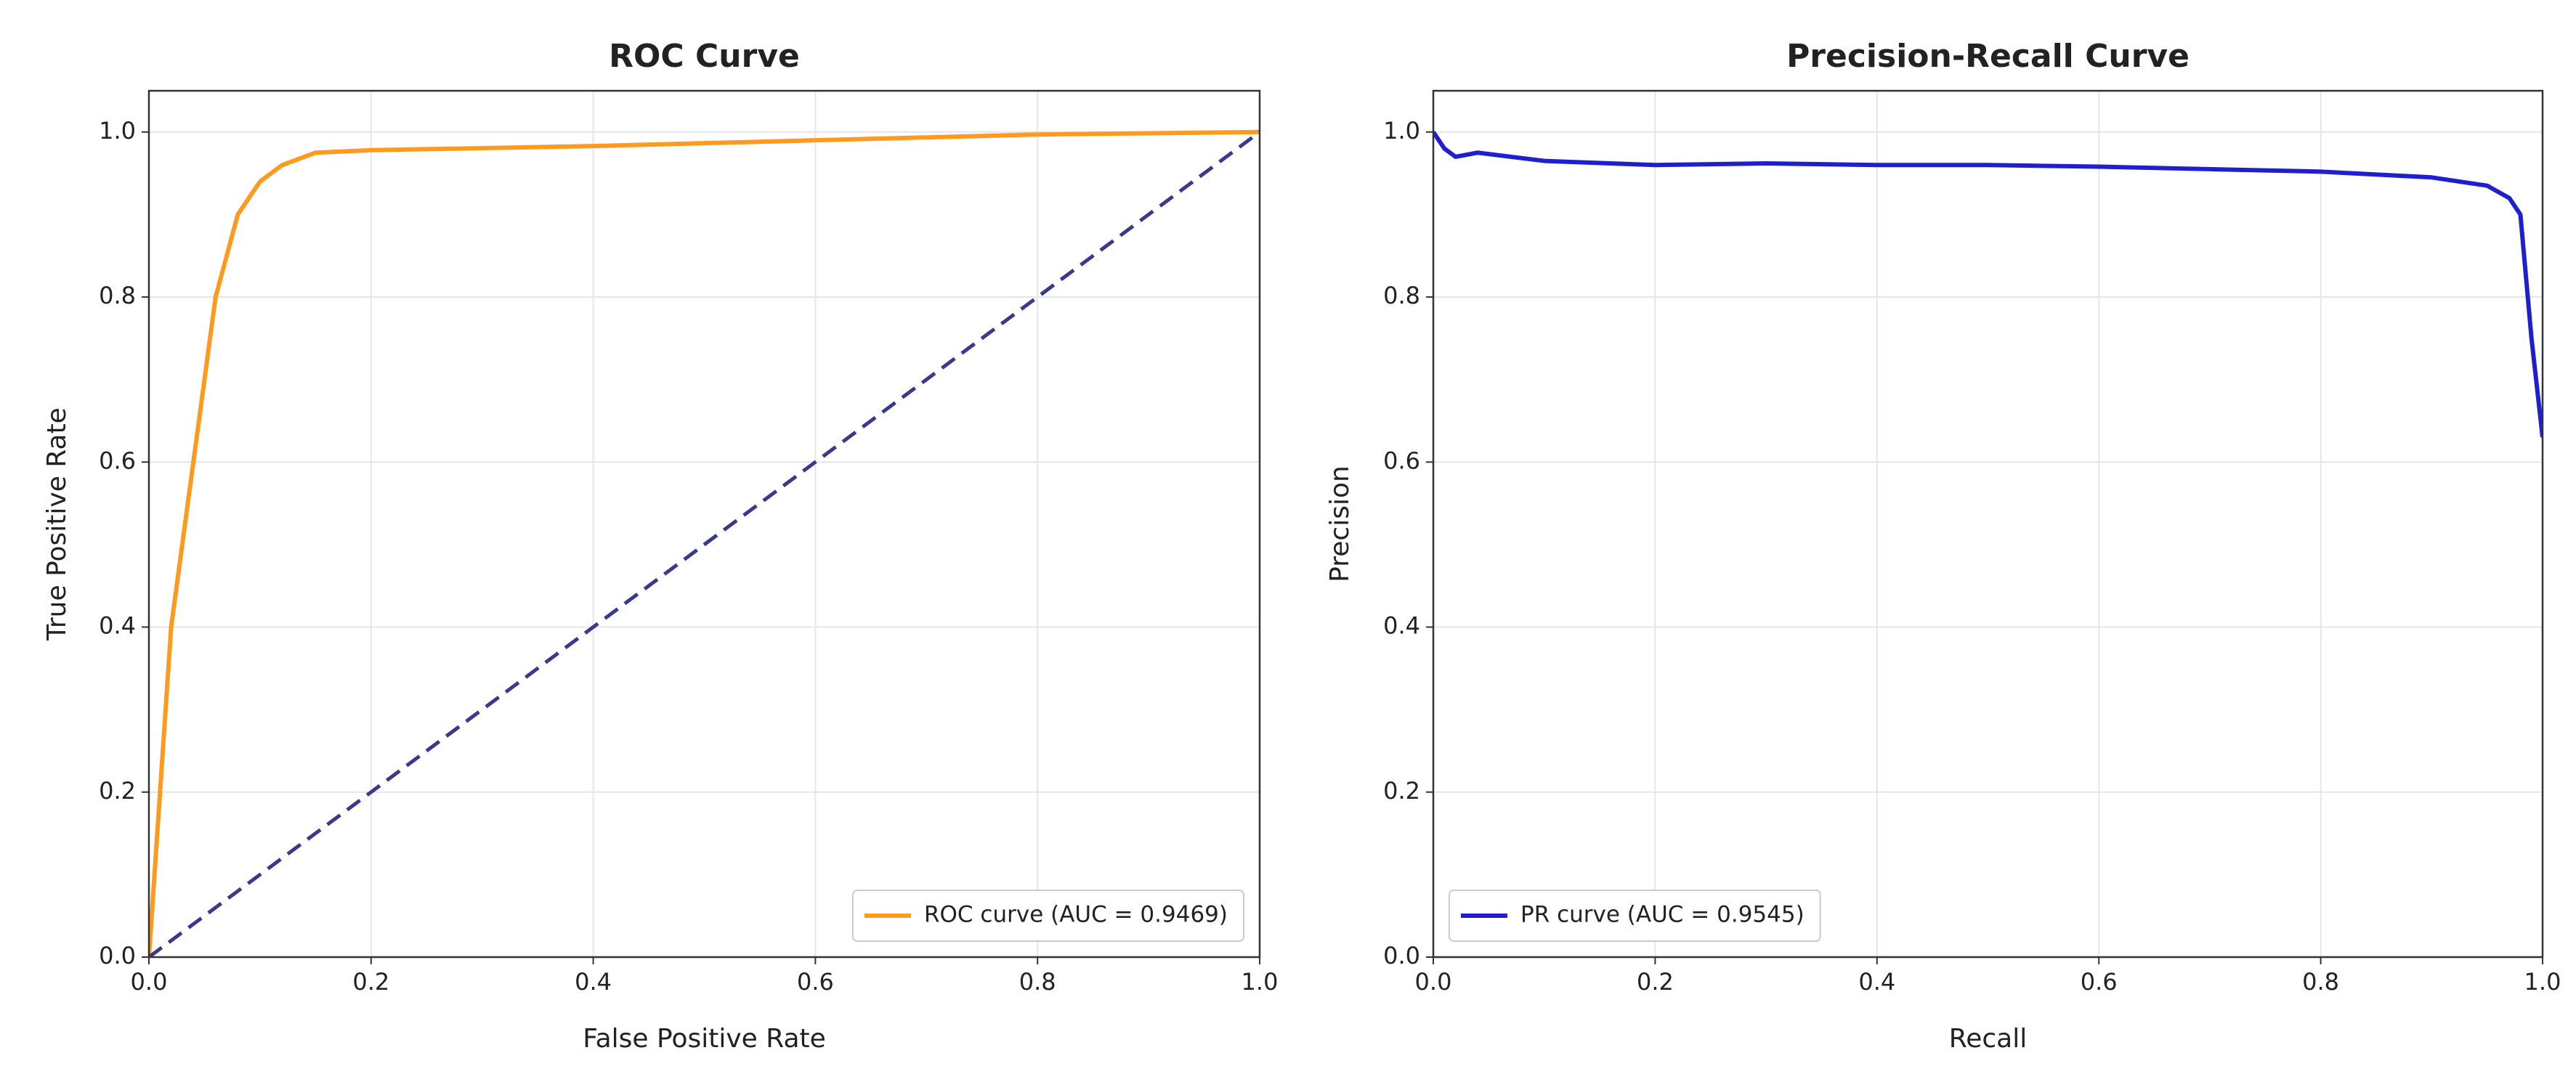  What do you see at coordinates (1076, 915) in the screenshot?
I see `legend-label: ROC curve (AUC = 0.9469)` at bounding box center [1076, 915].